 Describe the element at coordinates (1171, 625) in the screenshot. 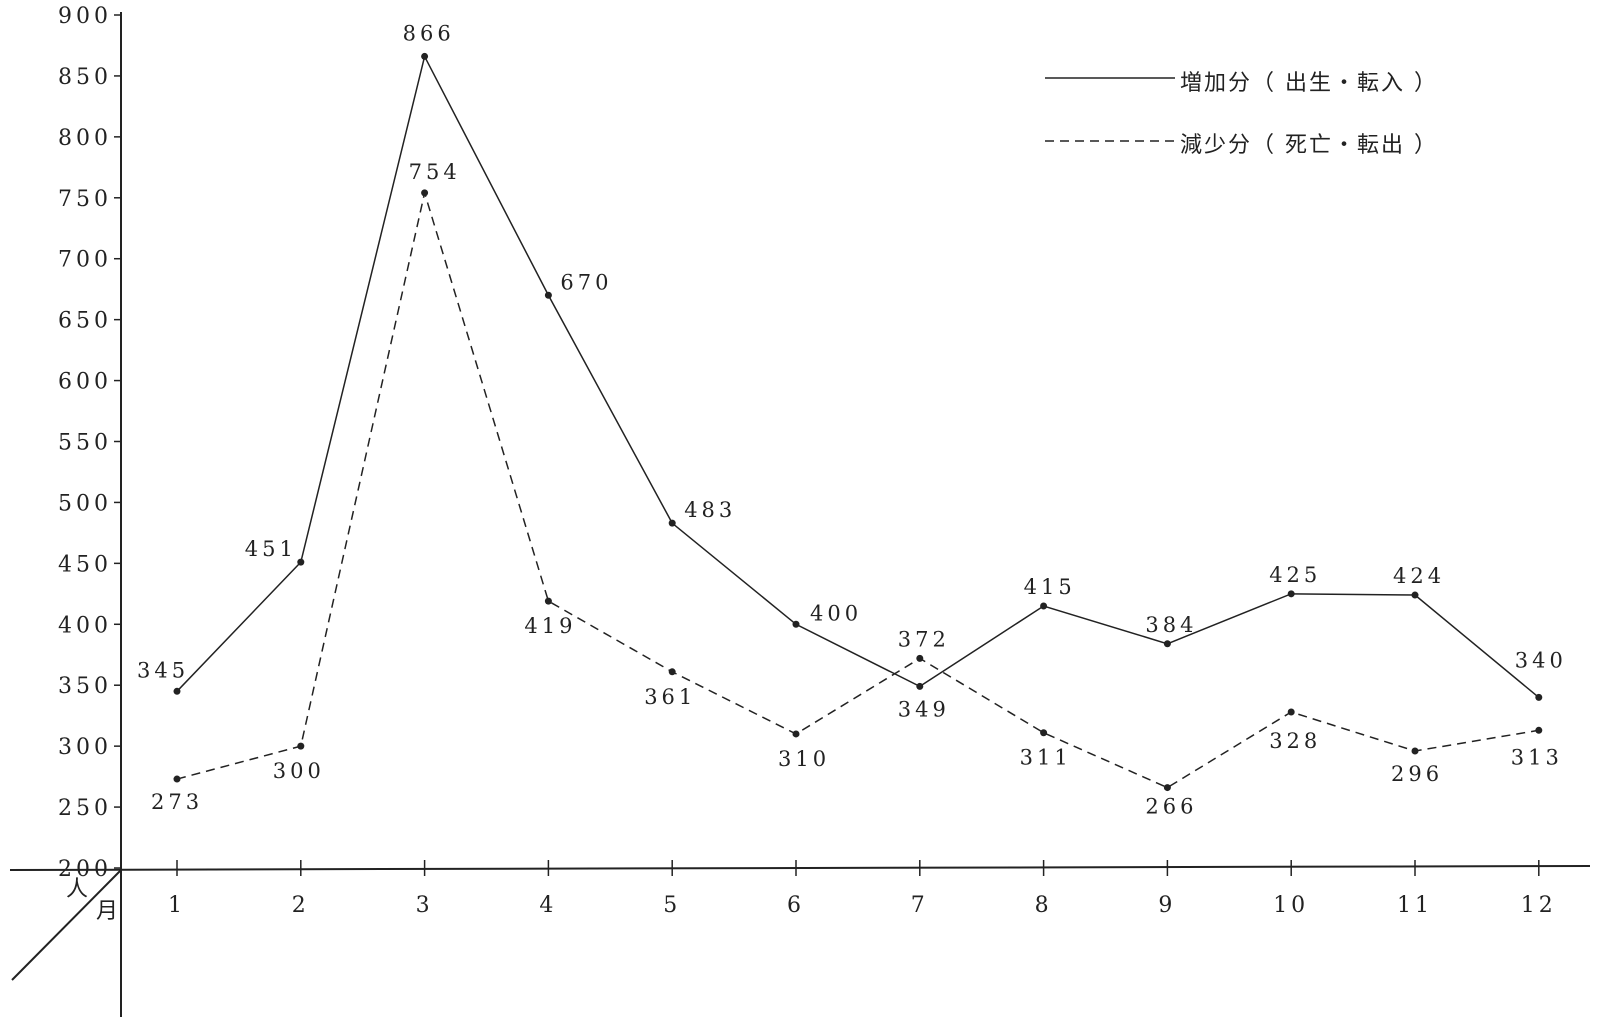

I see `data-label-increase: 384` at that location.